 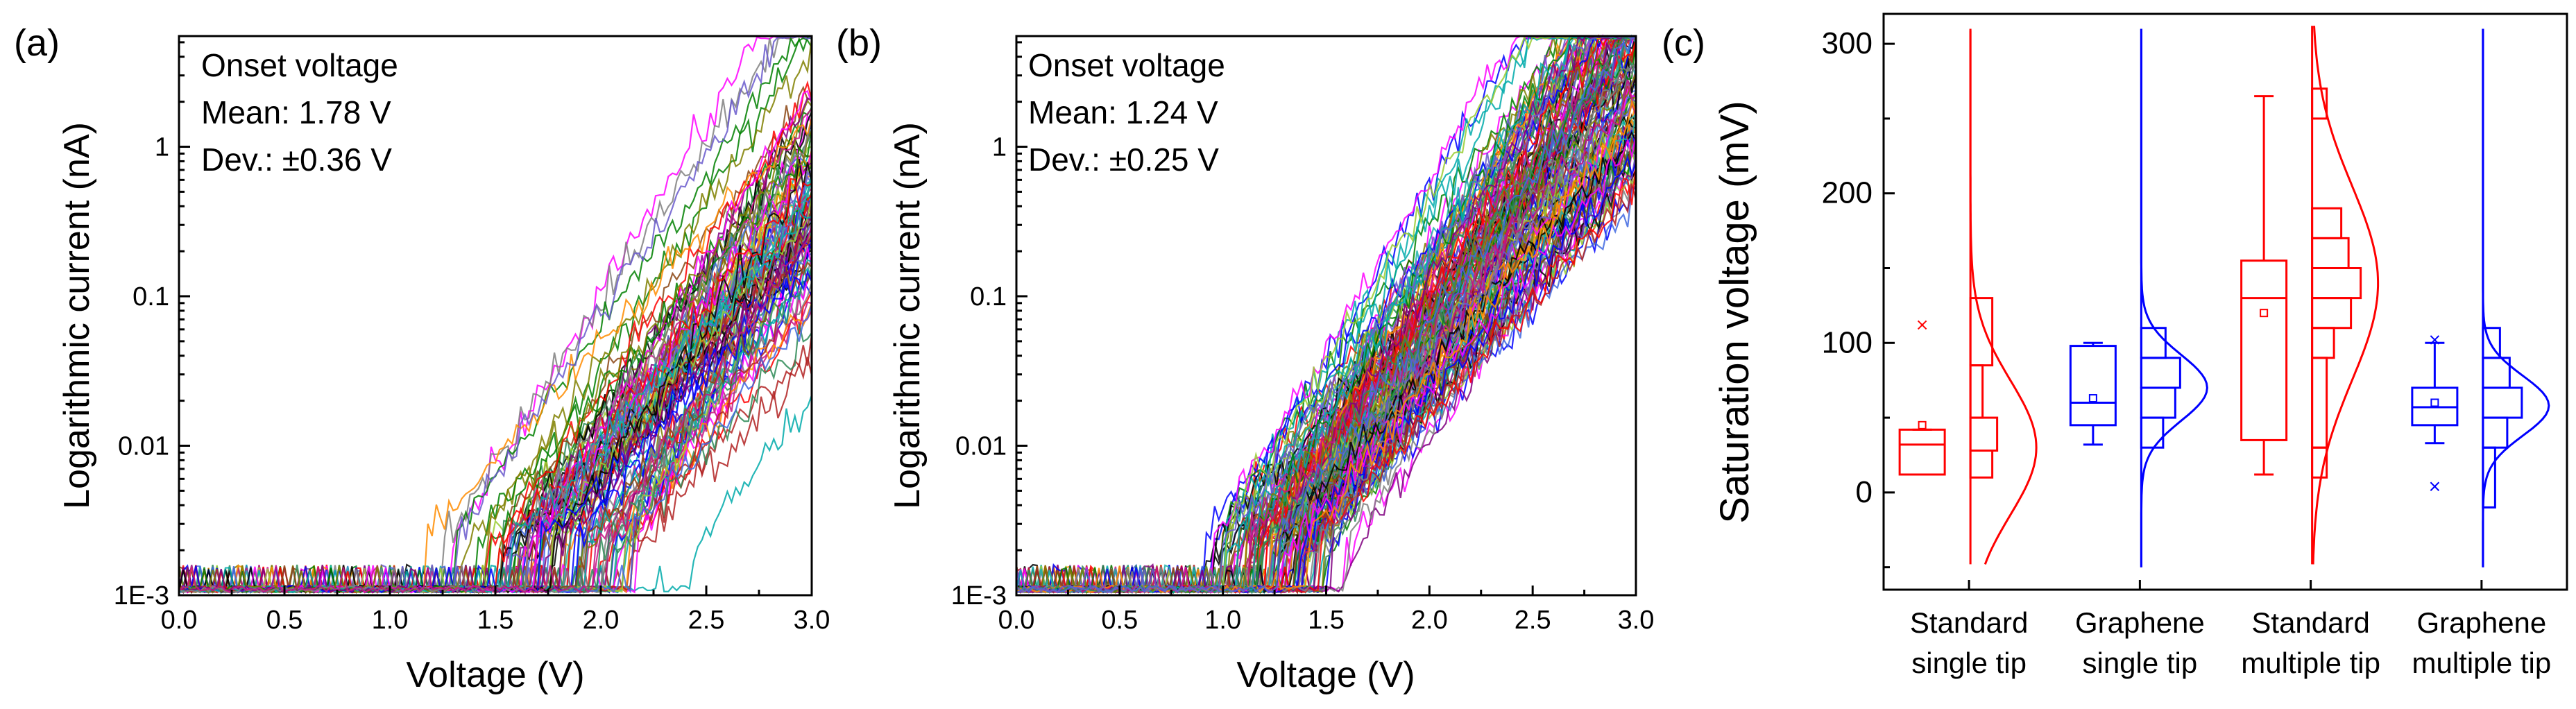 What do you see at coordinates (1016, 620) in the screenshot?
I see `panel-b-x-tick-label: 0.0` at bounding box center [1016, 620].